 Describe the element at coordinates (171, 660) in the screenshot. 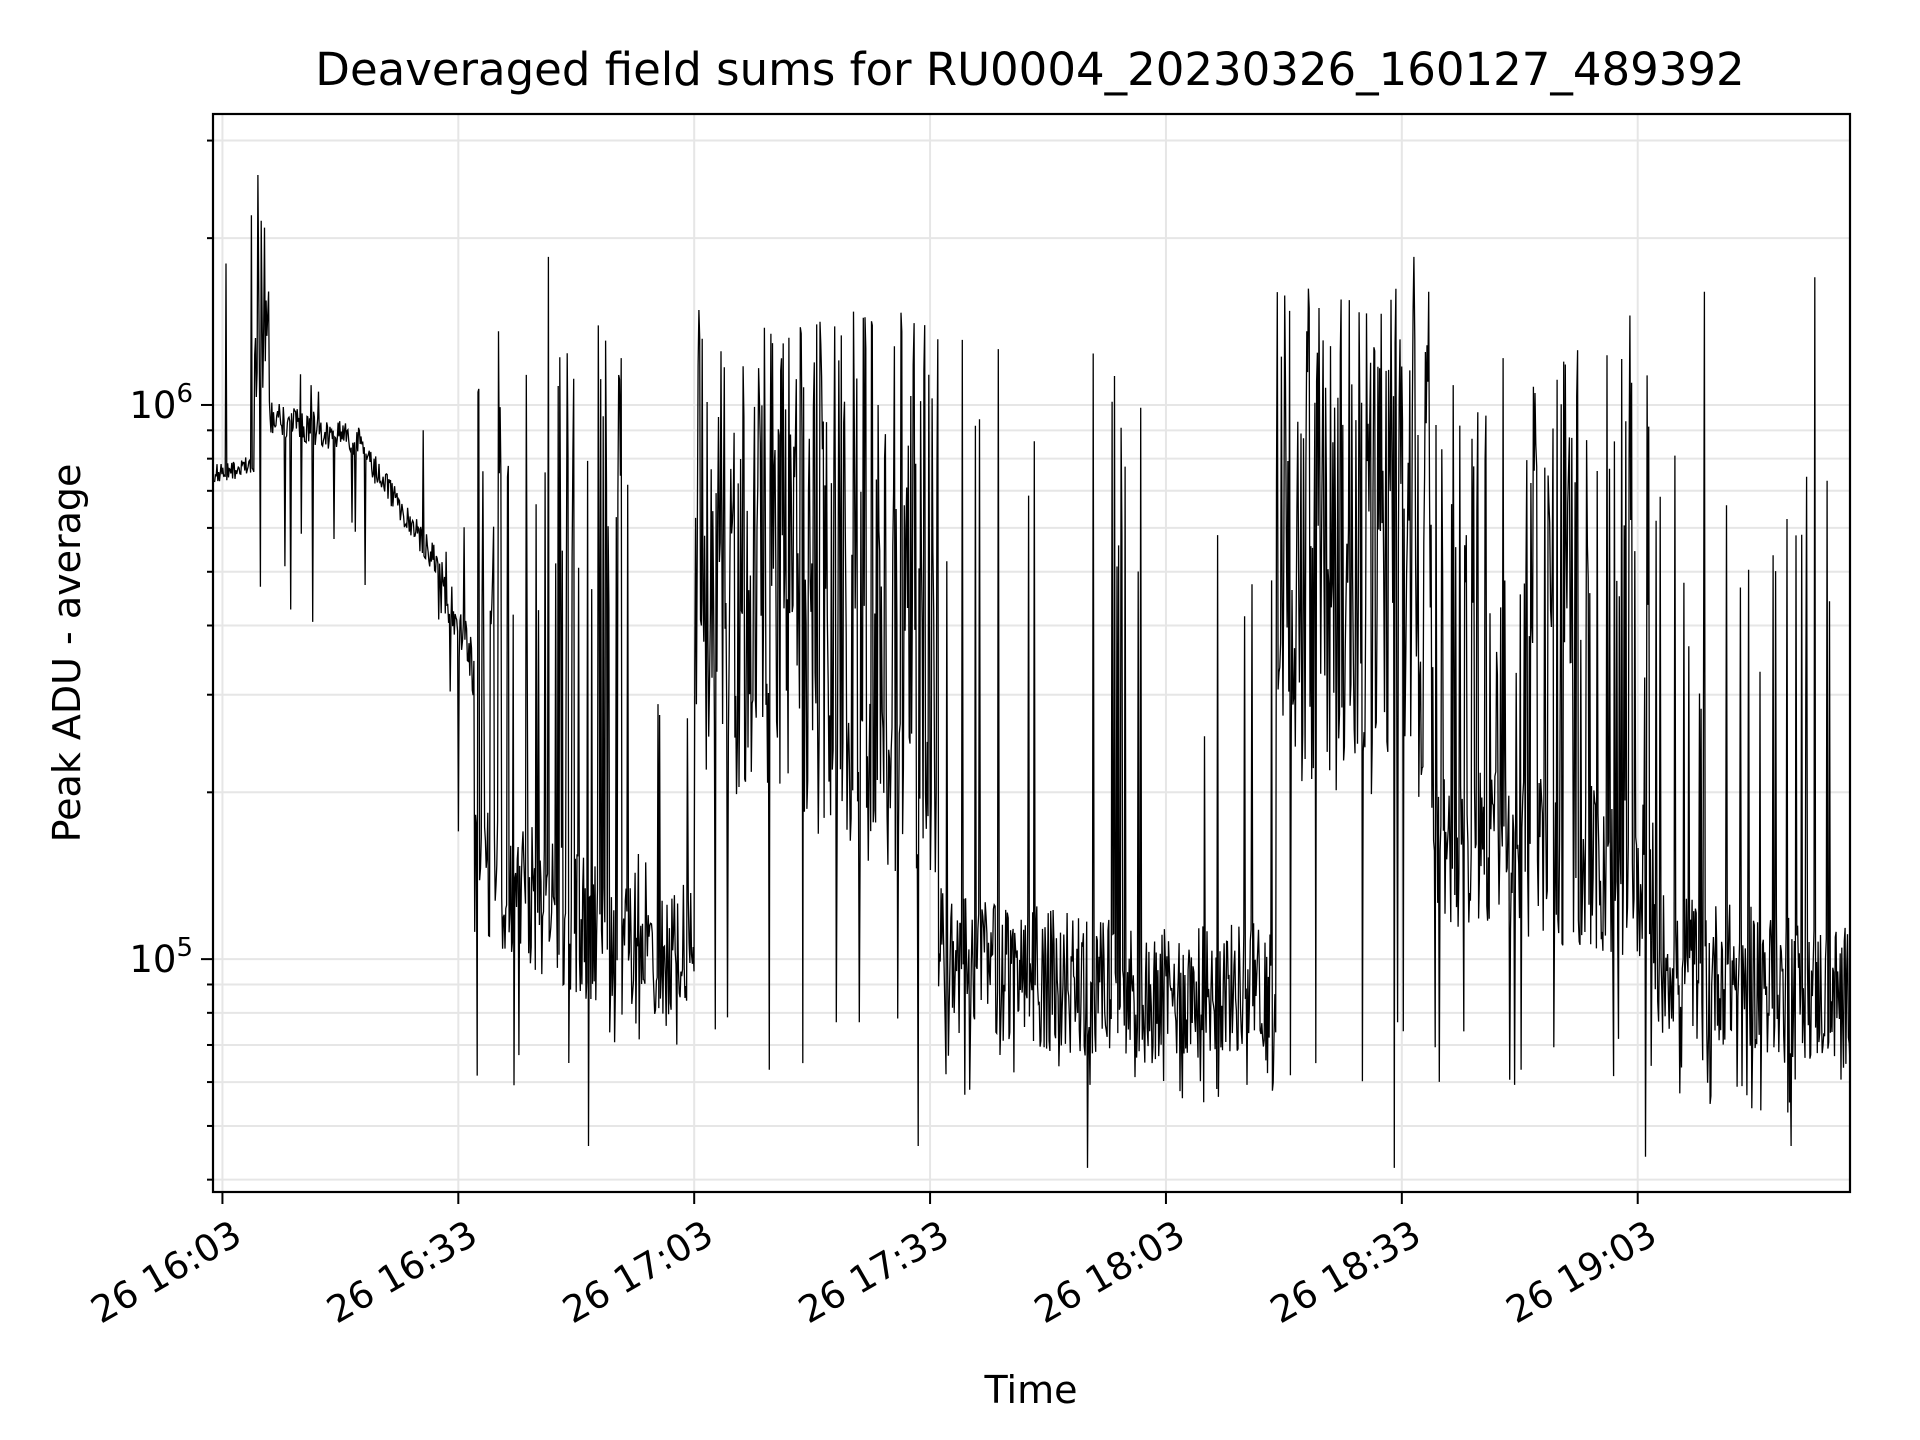

I see `y-axis: 105 106` at that location.